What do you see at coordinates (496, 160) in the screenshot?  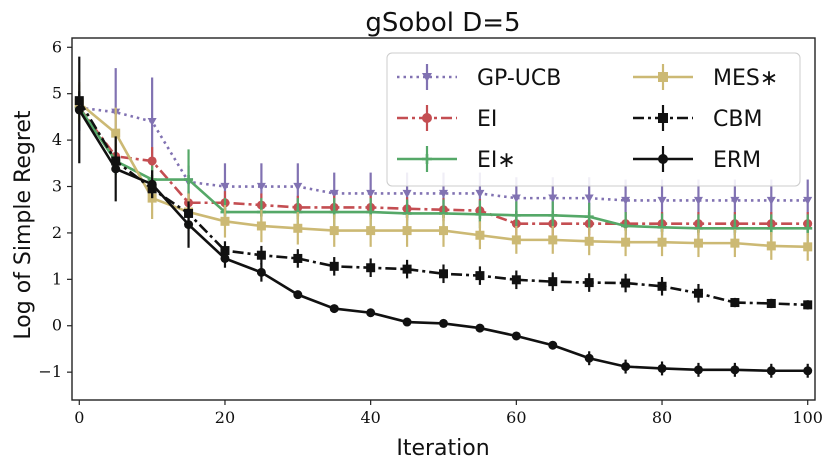 I see `legend-label: EI∗` at bounding box center [496, 160].